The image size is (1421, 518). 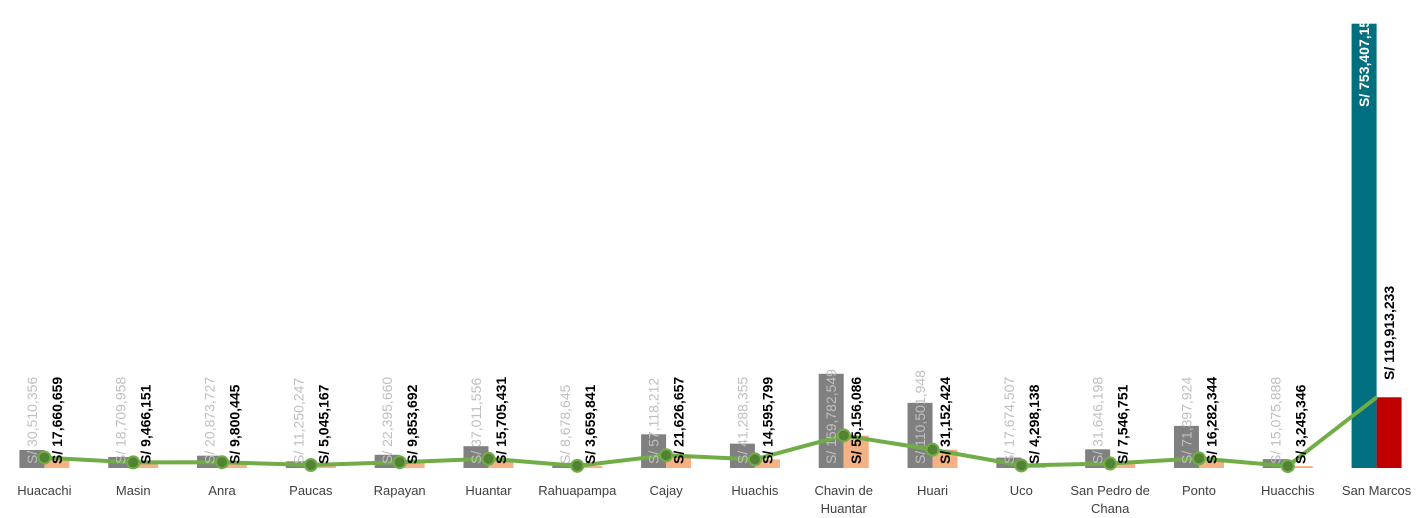 I want to click on value-label-series2: S/ 9,800,445, so click(x=235, y=424).